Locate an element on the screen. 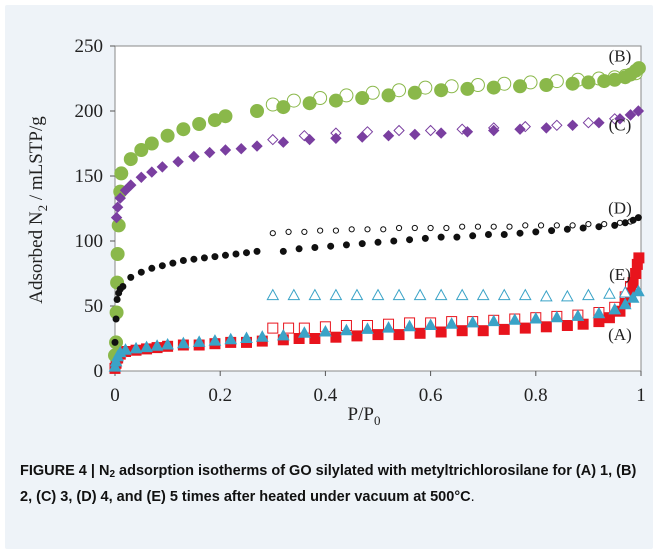  x-axis-title: P/P0 is located at coordinates (364, 416).